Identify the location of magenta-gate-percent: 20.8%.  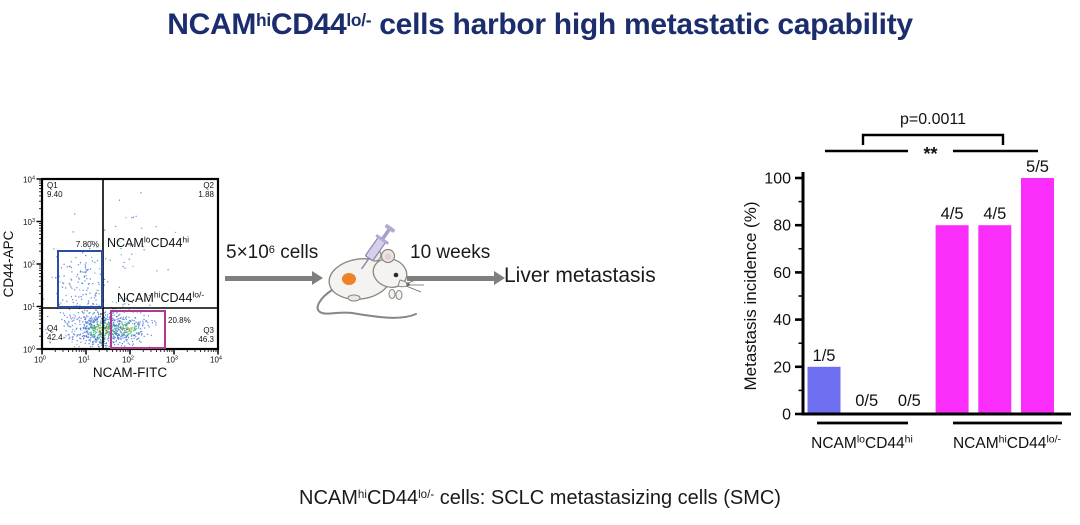
(179, 320).